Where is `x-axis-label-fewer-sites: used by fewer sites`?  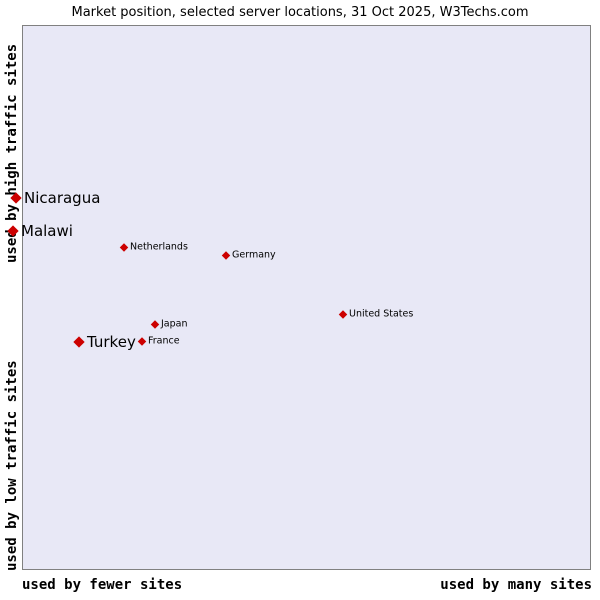 x-axis-label-fewer-sites: used by fewer sites is located at coordinates (102, 585).